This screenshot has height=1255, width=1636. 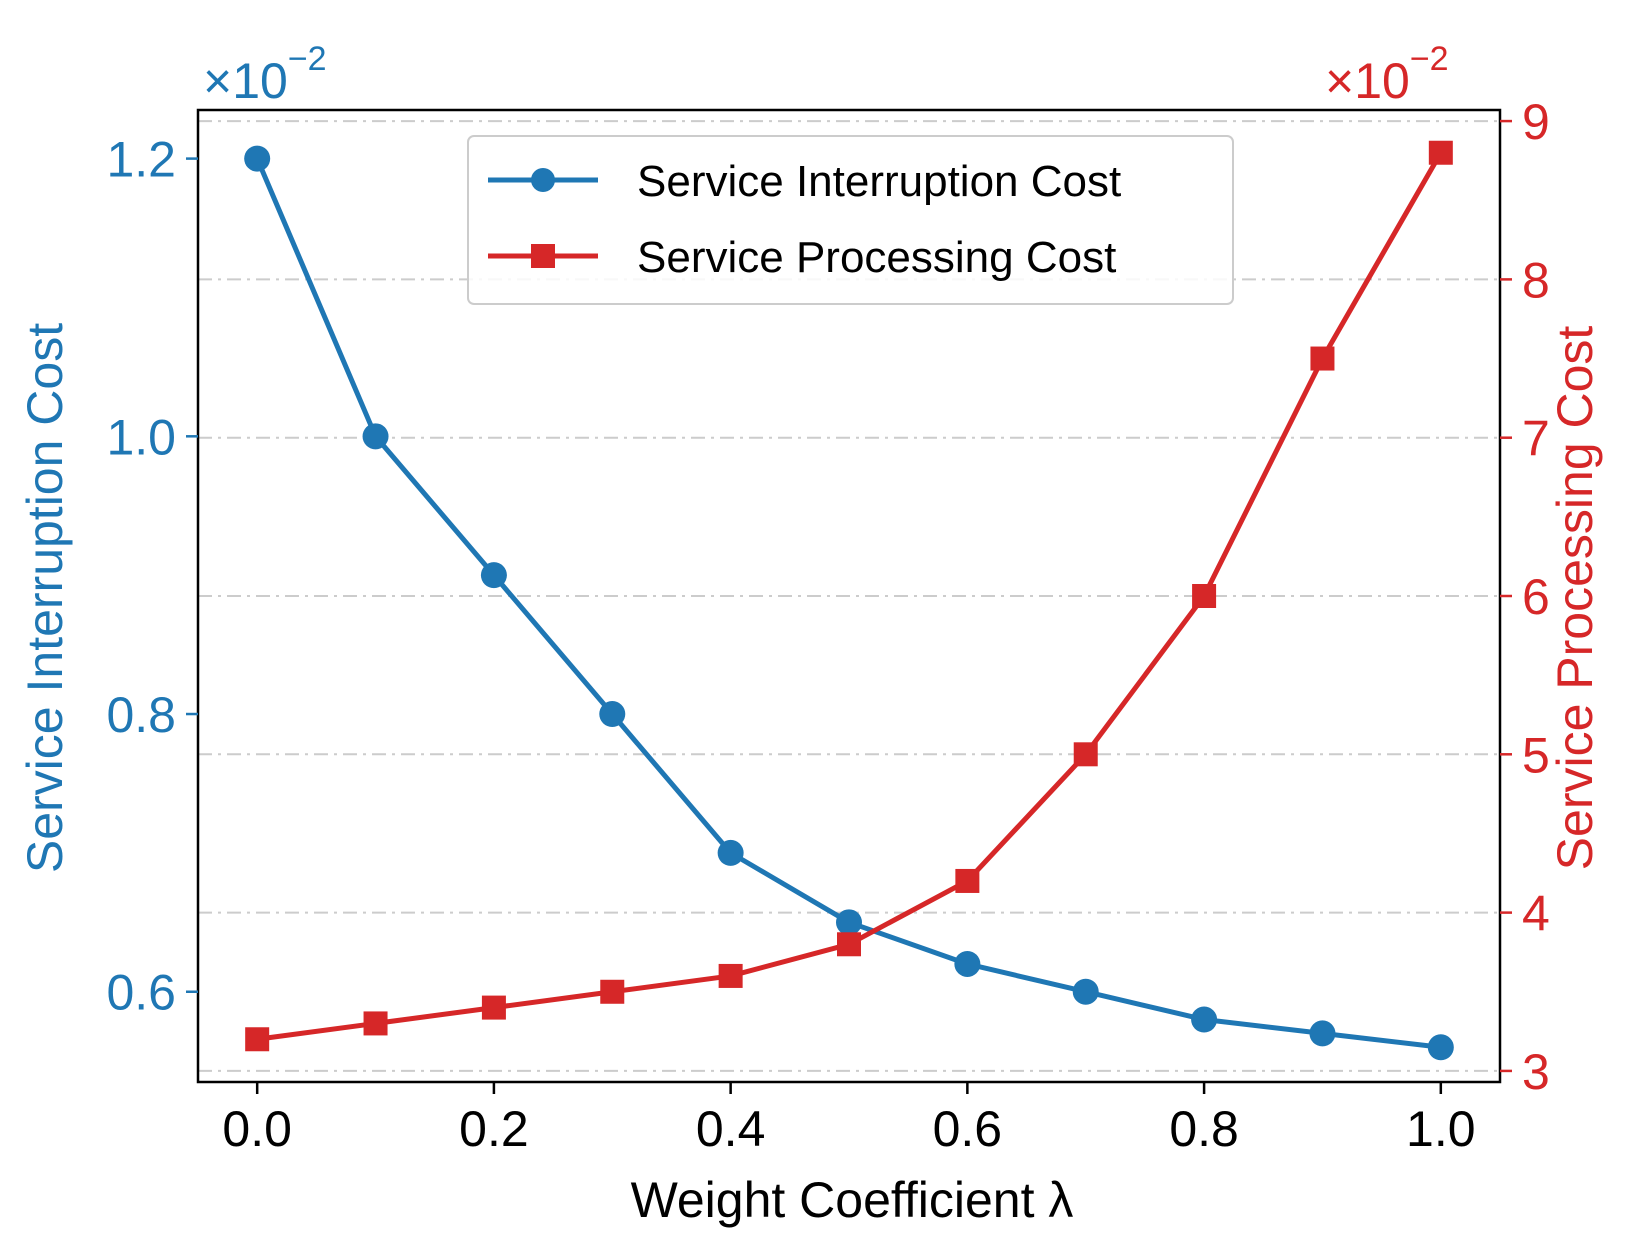 I want to click on right-tick-label-5: 8, so click(x=1536, y=280).